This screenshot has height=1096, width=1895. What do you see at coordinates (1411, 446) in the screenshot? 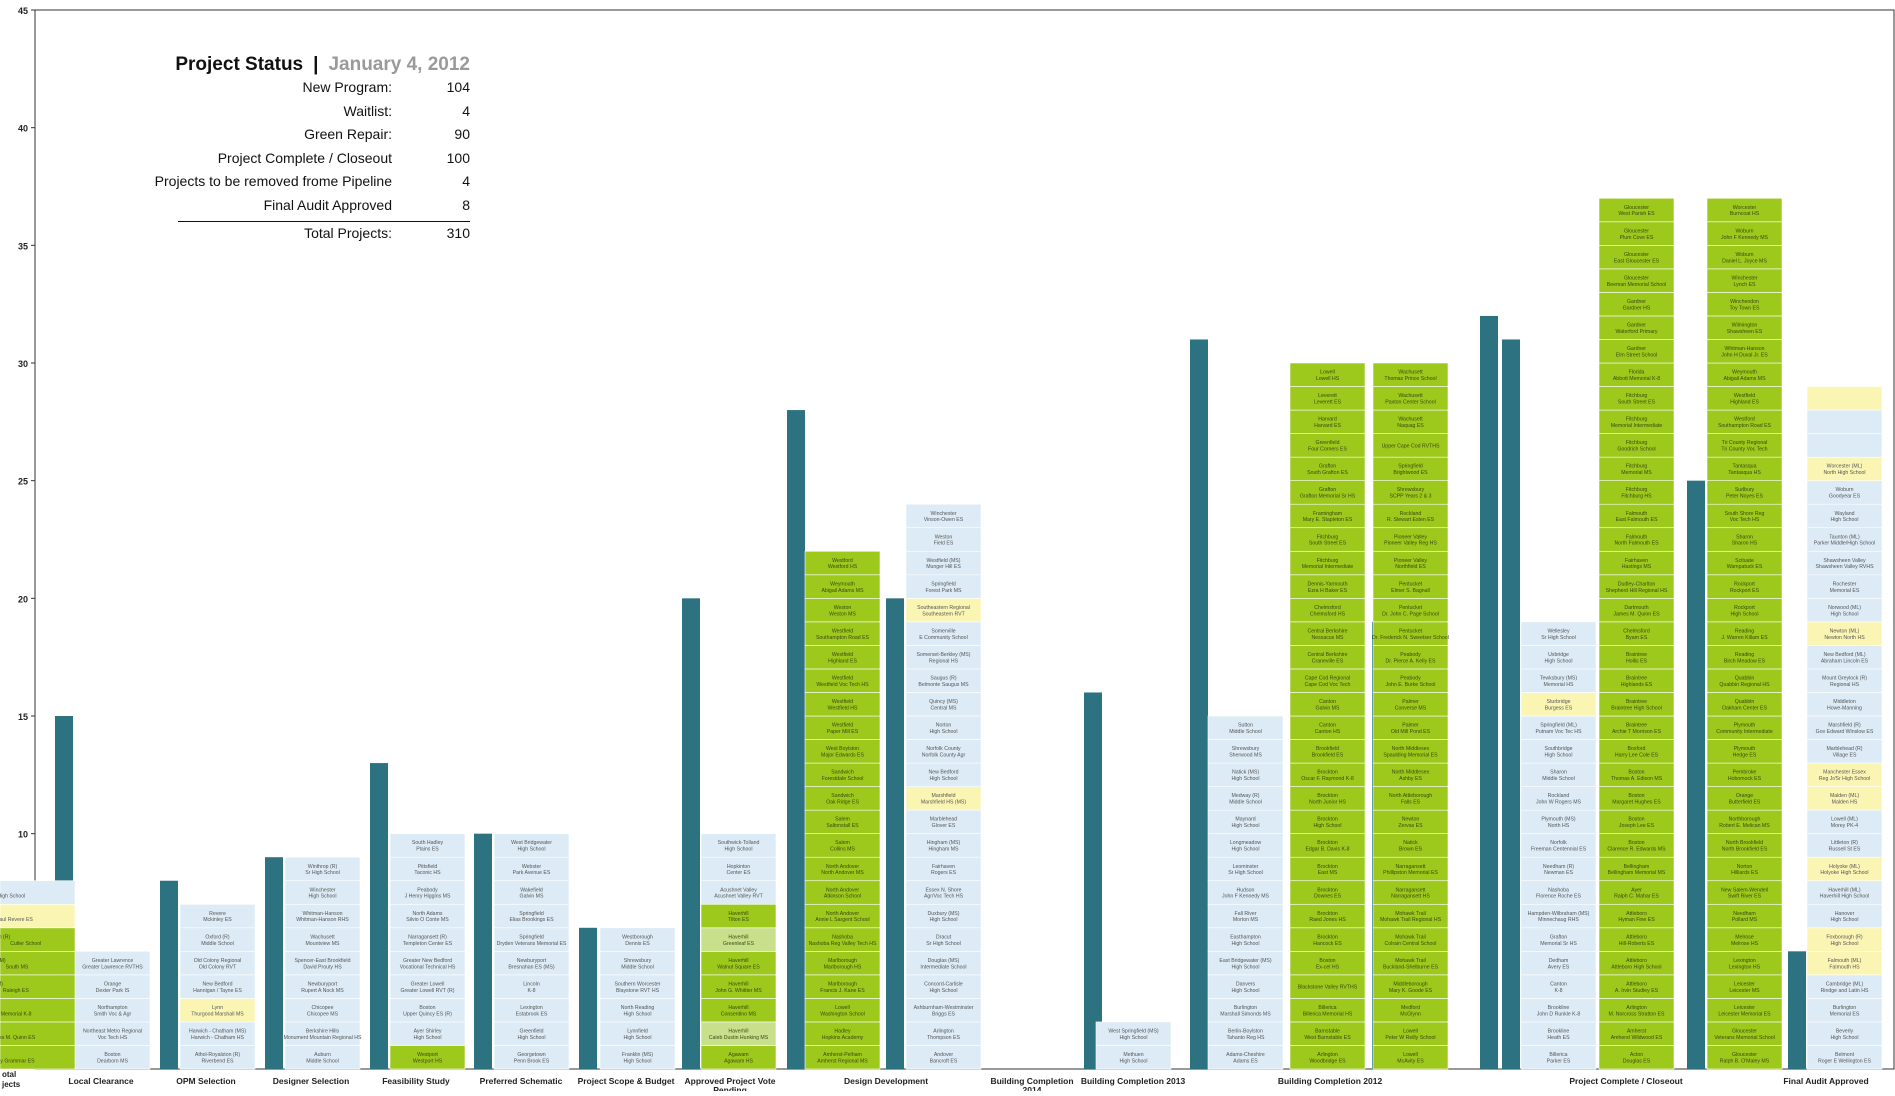
I see `project-cell-label: Upper Cape Cod RVTHS` at bounding box center [1411, 446].